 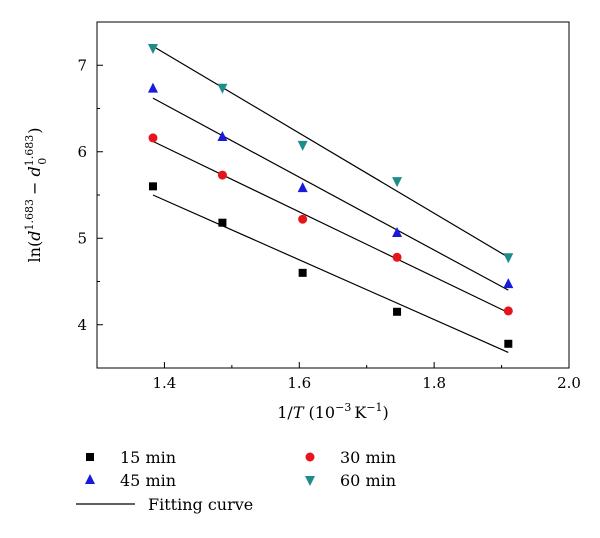 I want to click on y-tick-label: 7, so click(x=82, y=65).